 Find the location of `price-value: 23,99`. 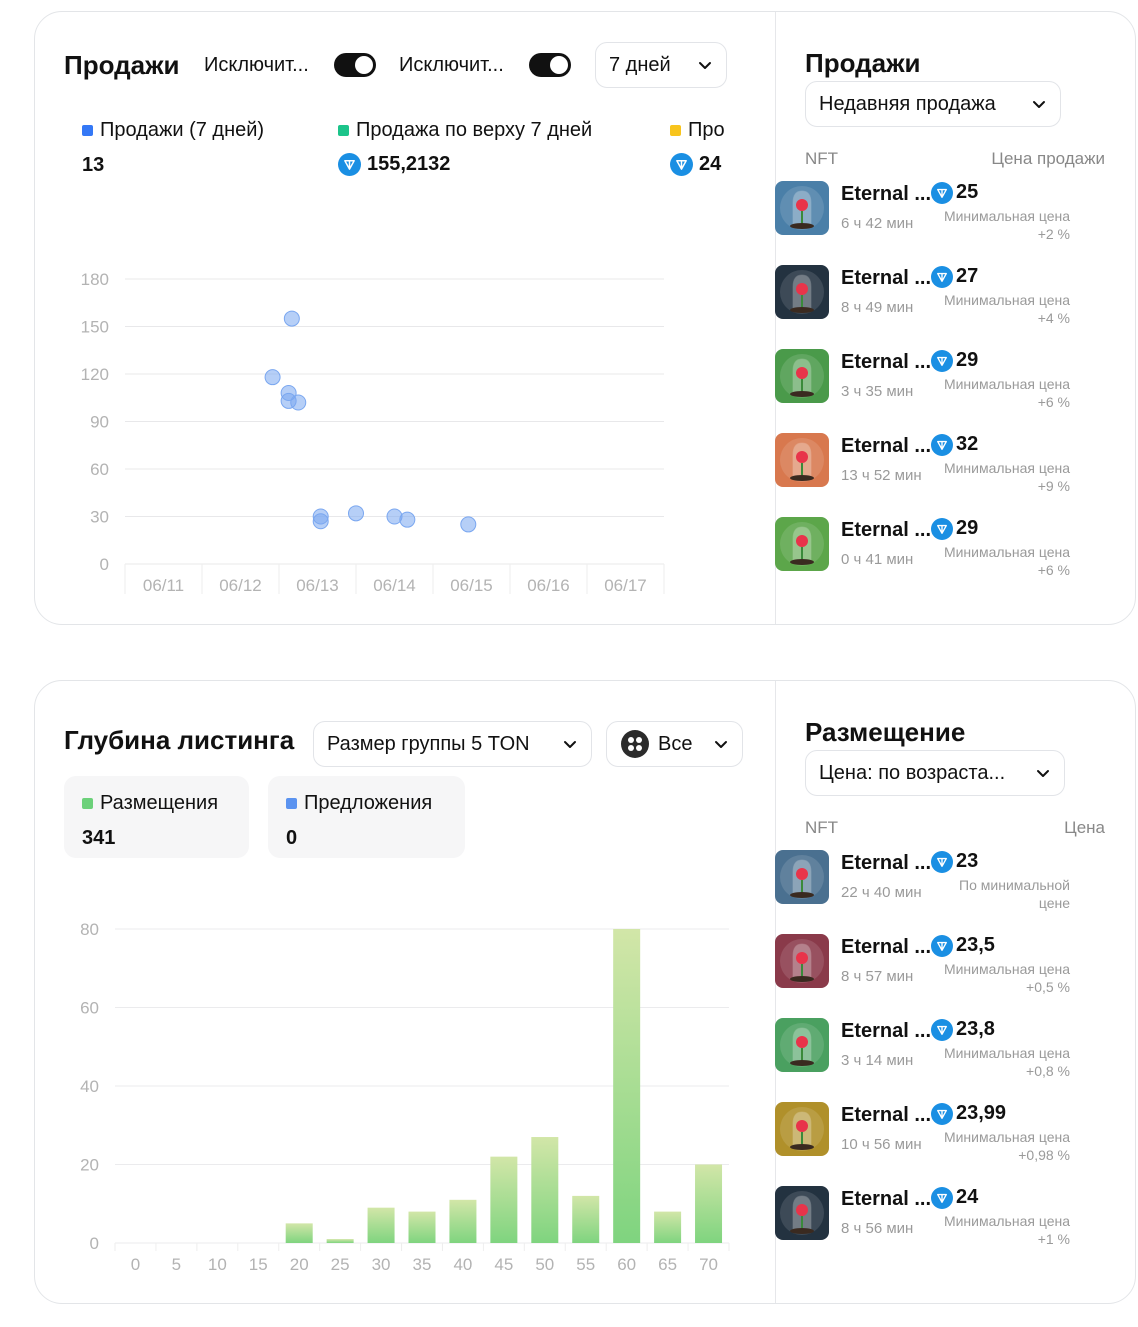

price-value: 23,99 is located at coordinates (981, 1113).